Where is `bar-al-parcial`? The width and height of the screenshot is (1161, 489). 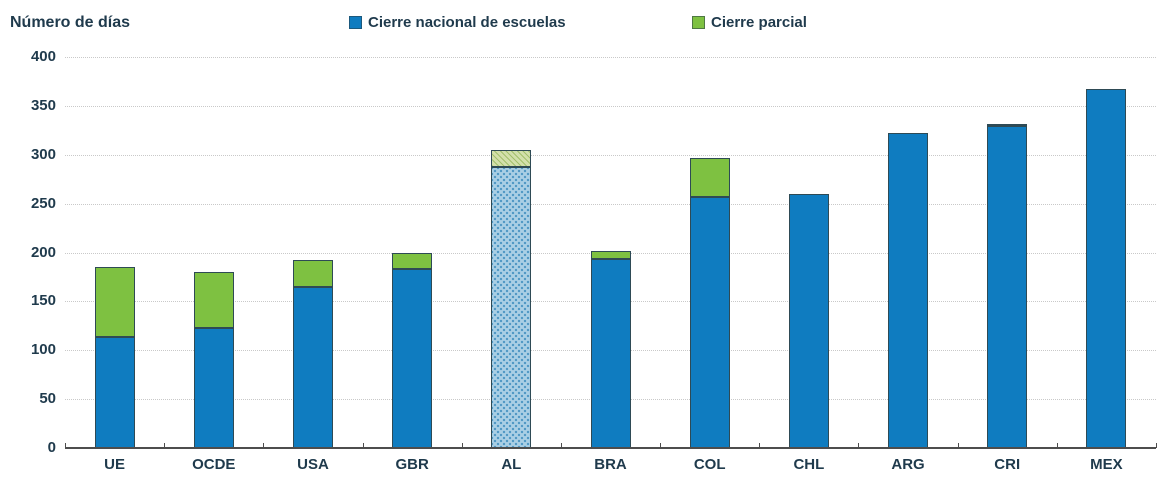 bar-al-parcial is located at coordinates (511, 158).